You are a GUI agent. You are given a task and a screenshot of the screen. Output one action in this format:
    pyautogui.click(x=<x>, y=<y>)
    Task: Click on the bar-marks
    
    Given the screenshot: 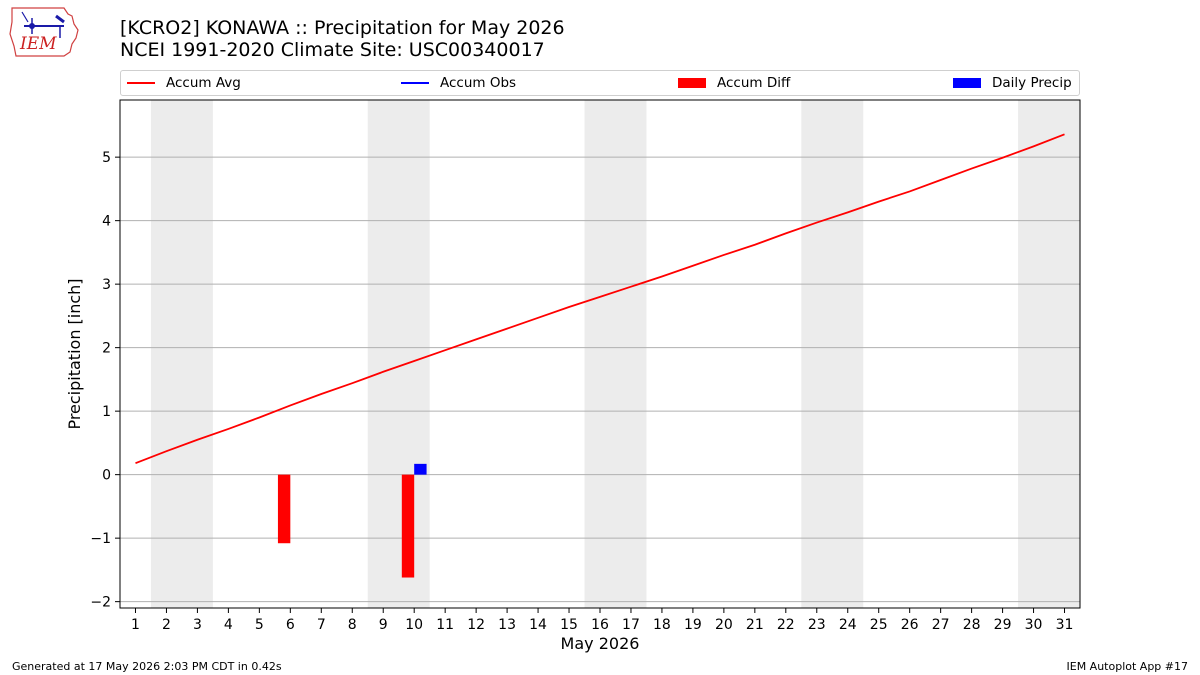 What is the action you would take?
    pyautogui.click(x=352, y=520)
    